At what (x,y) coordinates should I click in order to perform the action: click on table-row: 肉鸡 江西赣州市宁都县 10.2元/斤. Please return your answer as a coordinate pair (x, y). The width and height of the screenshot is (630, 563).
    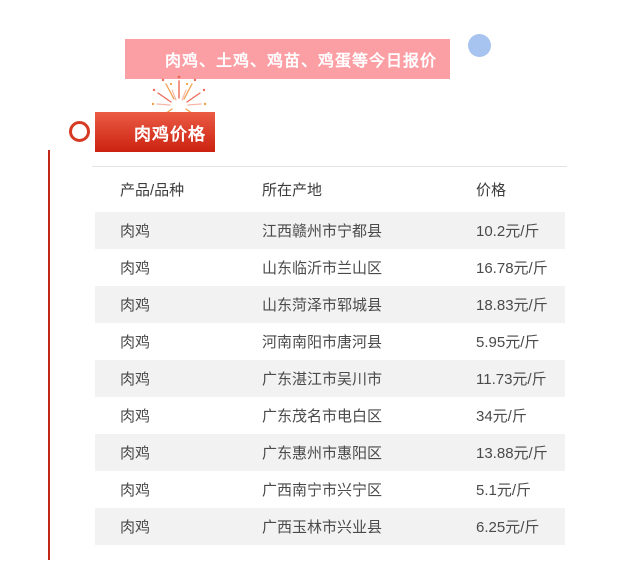
    Looking at the image, I should click on (330, 230).